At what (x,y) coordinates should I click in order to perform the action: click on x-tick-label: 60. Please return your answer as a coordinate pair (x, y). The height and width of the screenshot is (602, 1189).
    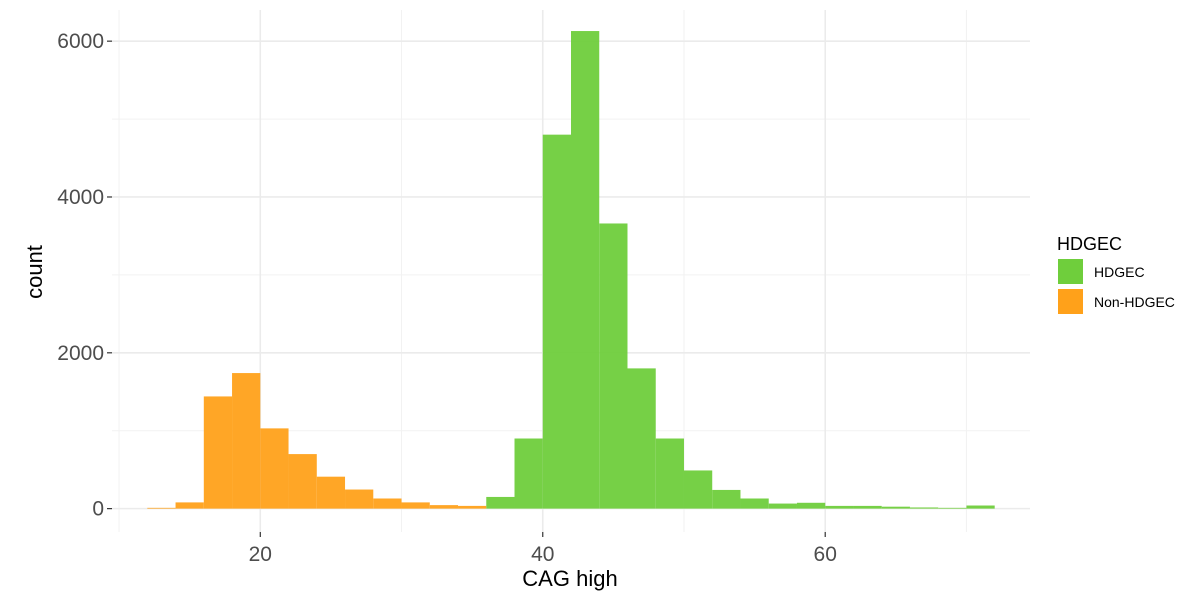
    Looking at the image, I should click on (825, 554).